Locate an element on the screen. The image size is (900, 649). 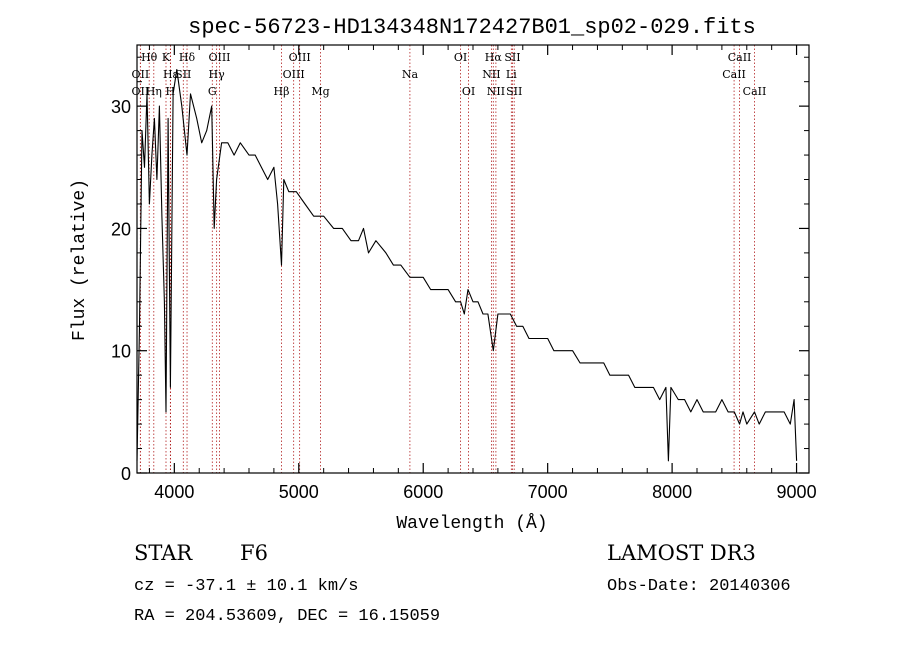
line-label-20: SII is located at coordinates (512, 57).